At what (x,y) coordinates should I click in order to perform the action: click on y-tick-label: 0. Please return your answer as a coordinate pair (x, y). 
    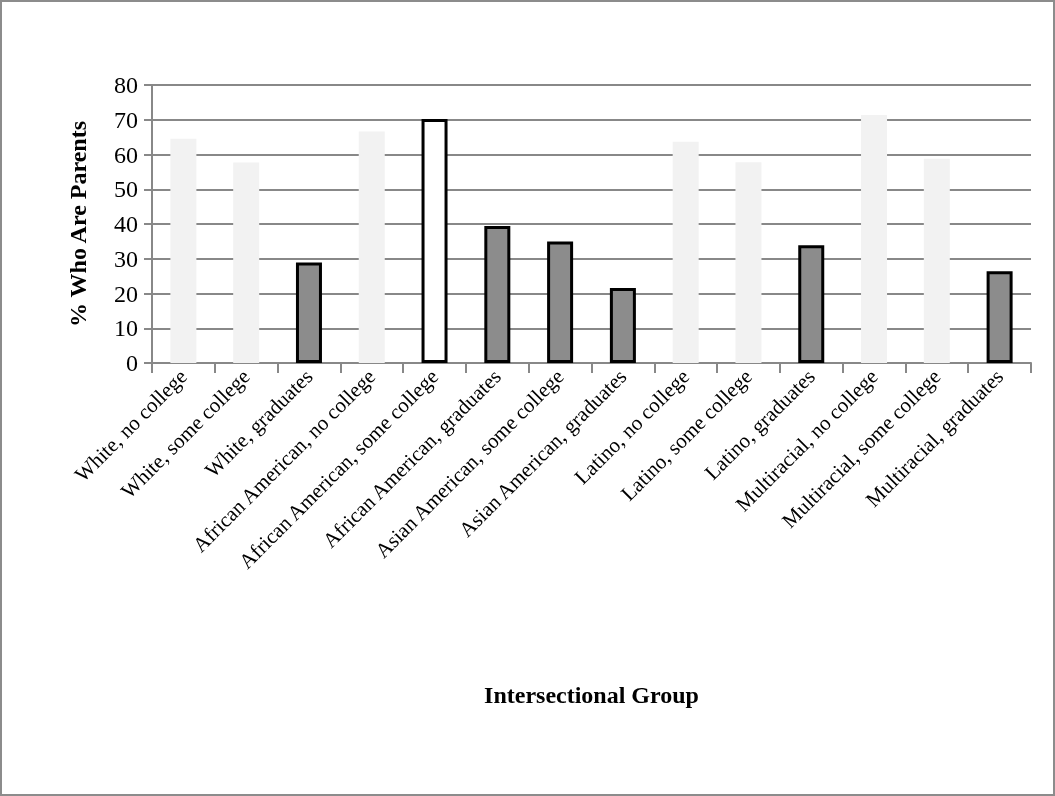
    Looking at the image, I should click on (132, 363).